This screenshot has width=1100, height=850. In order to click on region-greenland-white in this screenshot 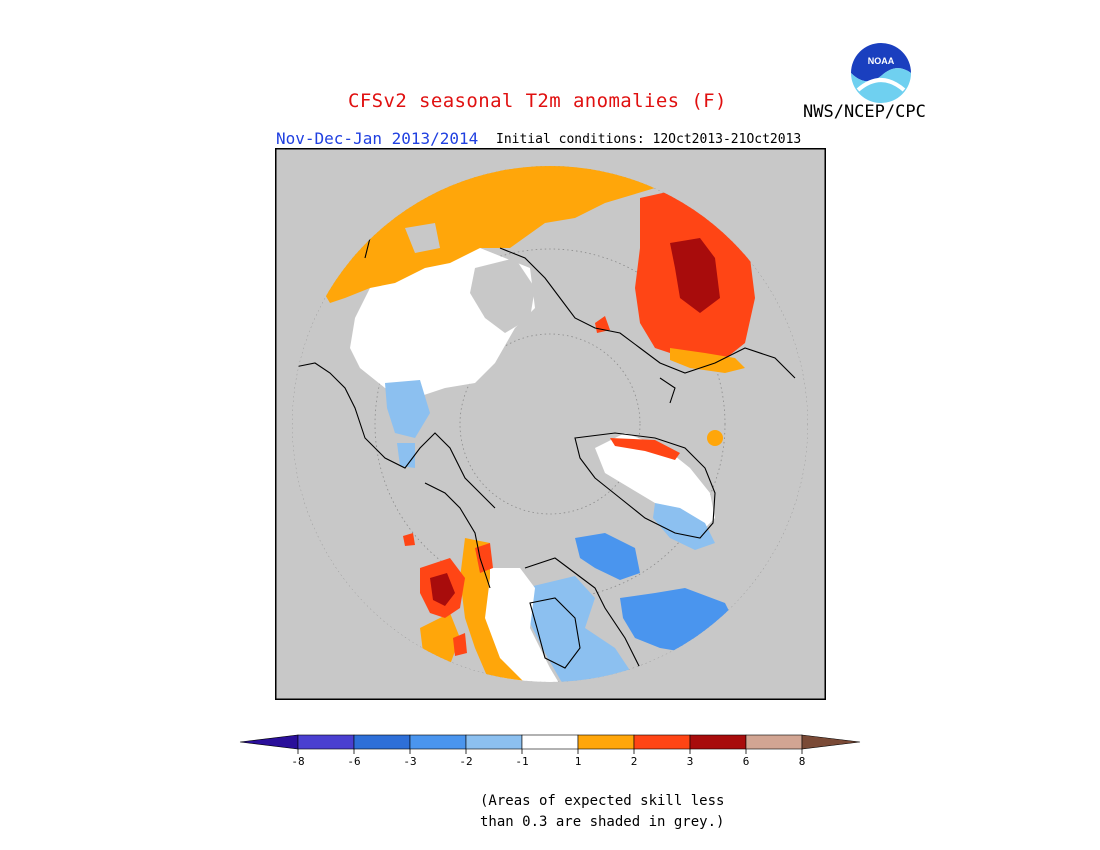, I will do `click(655, 483)`.